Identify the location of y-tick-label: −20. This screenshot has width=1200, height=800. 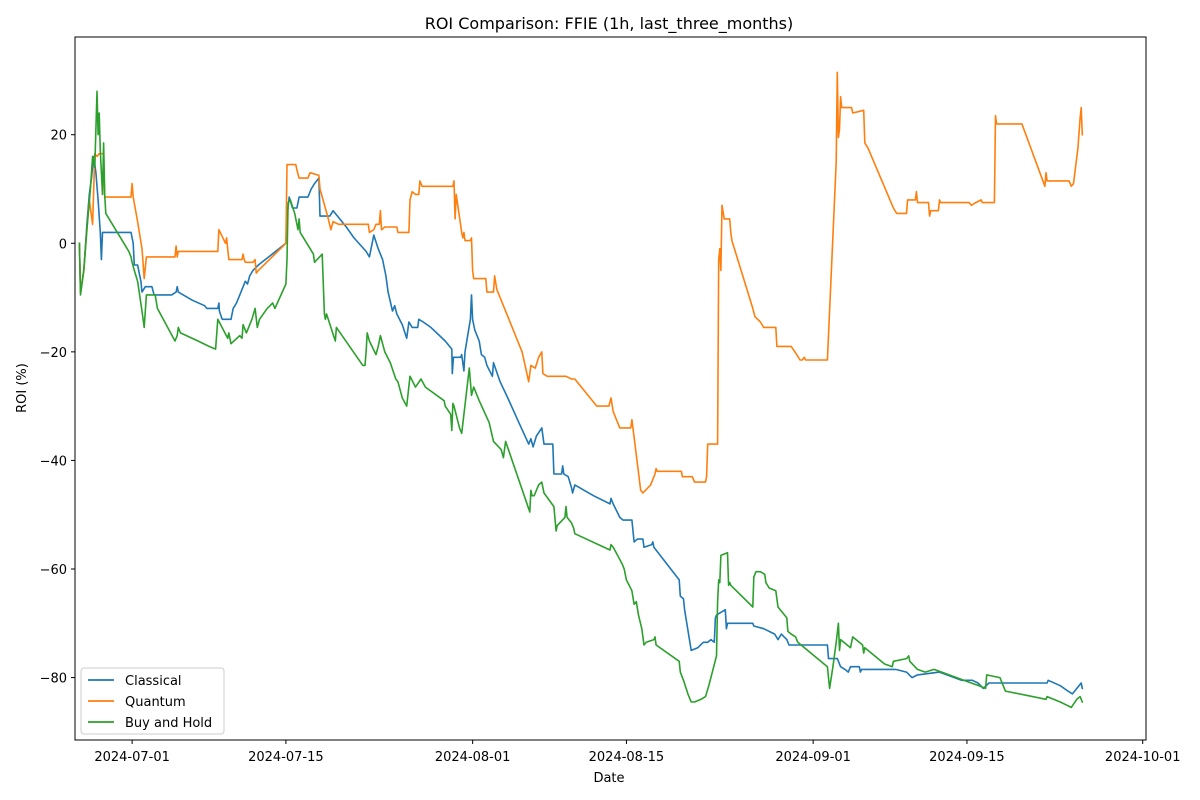
(53, 353).